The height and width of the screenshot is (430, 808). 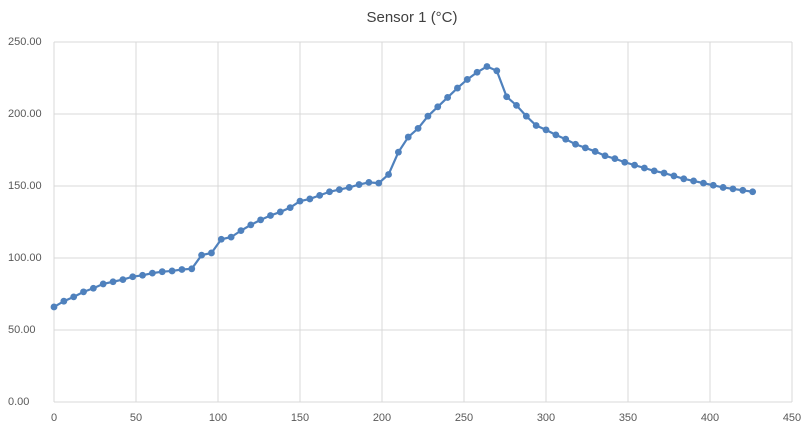 I want to click on x-tick-label: 300, so click(x=546, y=418).